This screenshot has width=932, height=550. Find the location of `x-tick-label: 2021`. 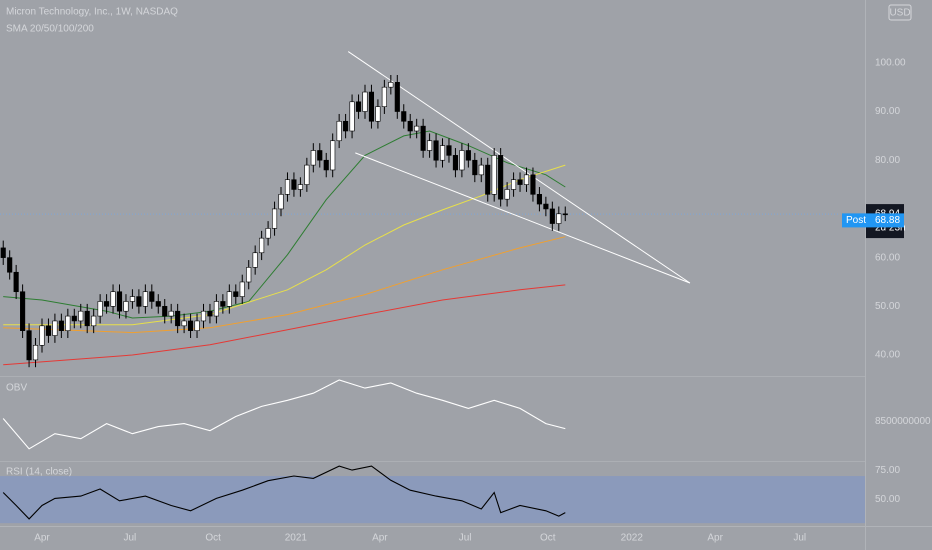

x-tick-label: 2021 is located at coordinates (296, 538).